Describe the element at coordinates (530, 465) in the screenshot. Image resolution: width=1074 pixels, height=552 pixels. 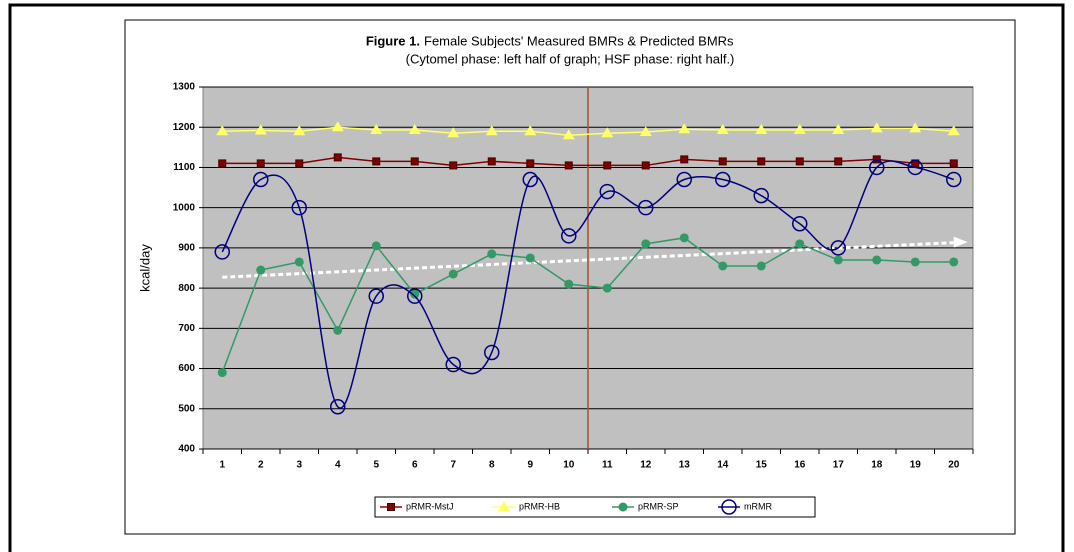
I see `x-tick-label: 9` at that location.